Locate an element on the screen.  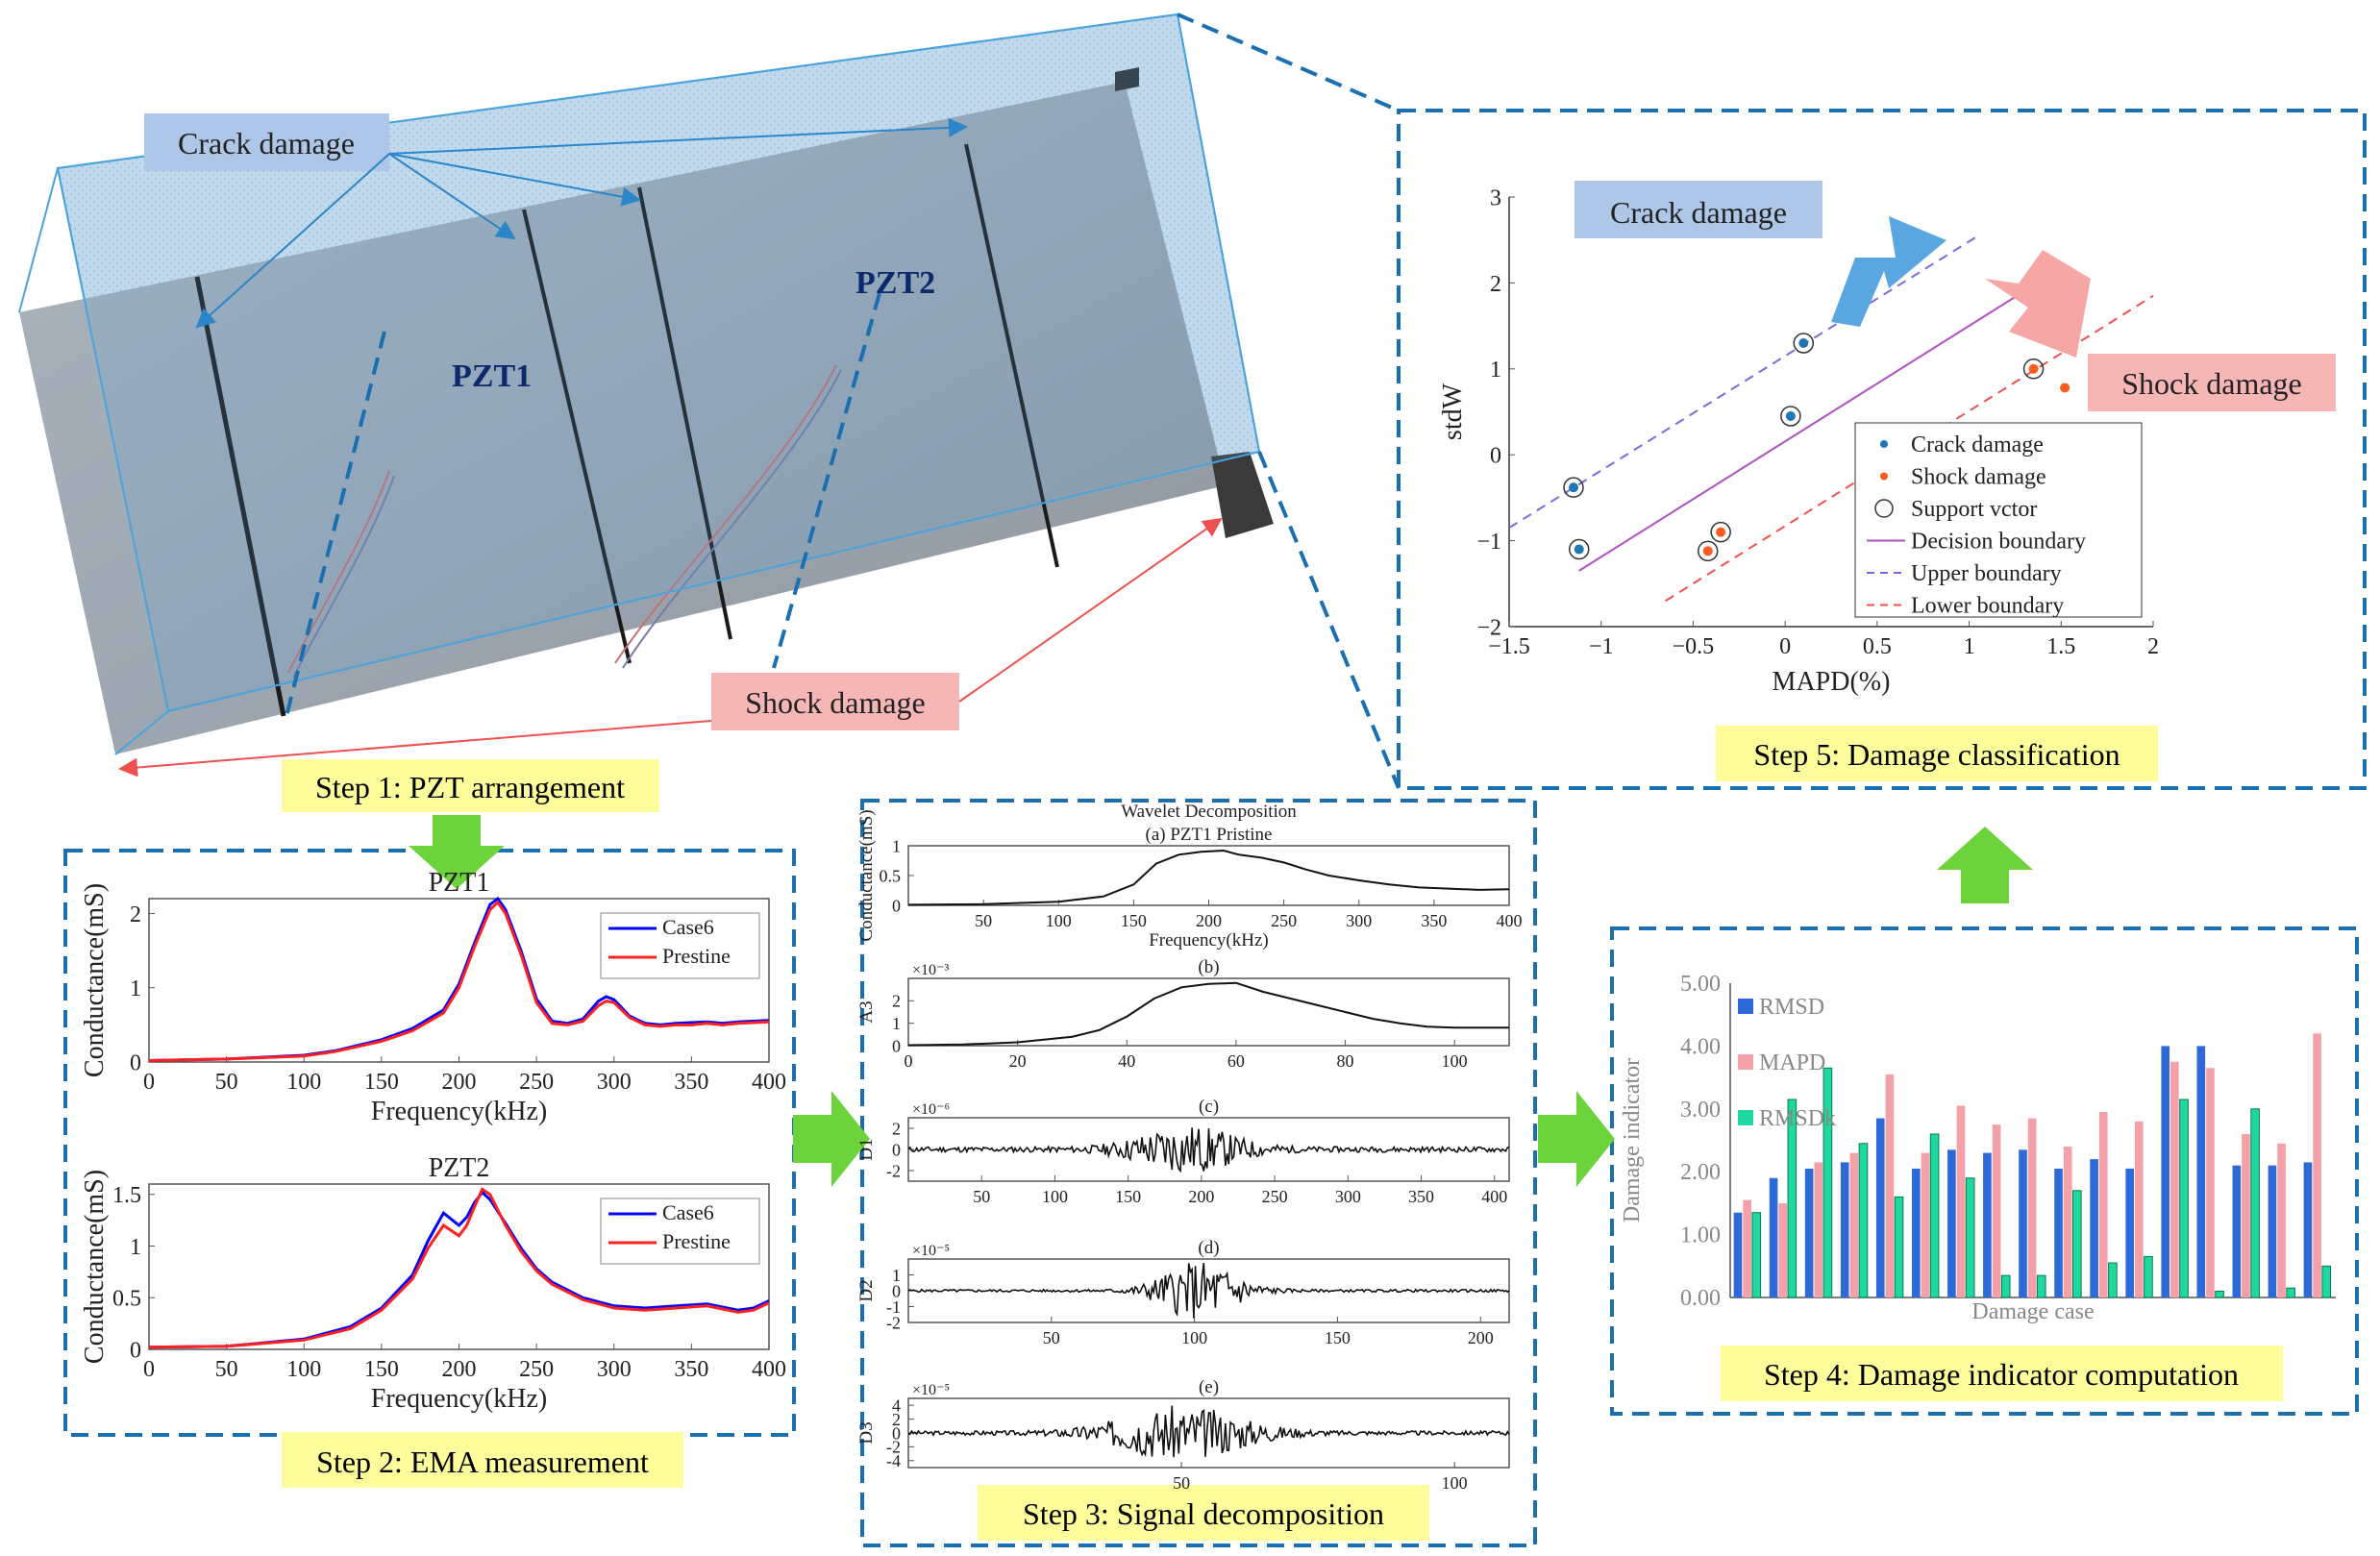
legend-label: MAPD is located at coordinates (1792, 1062).